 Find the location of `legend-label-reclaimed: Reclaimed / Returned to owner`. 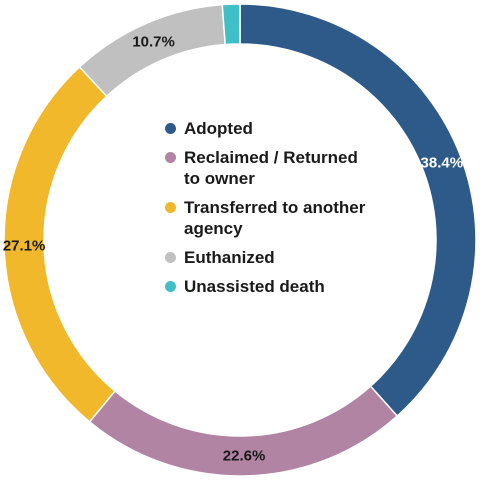

legend-label-reclaimed: Reclaimed / Returned to owner is located at coordinates (271, 168).